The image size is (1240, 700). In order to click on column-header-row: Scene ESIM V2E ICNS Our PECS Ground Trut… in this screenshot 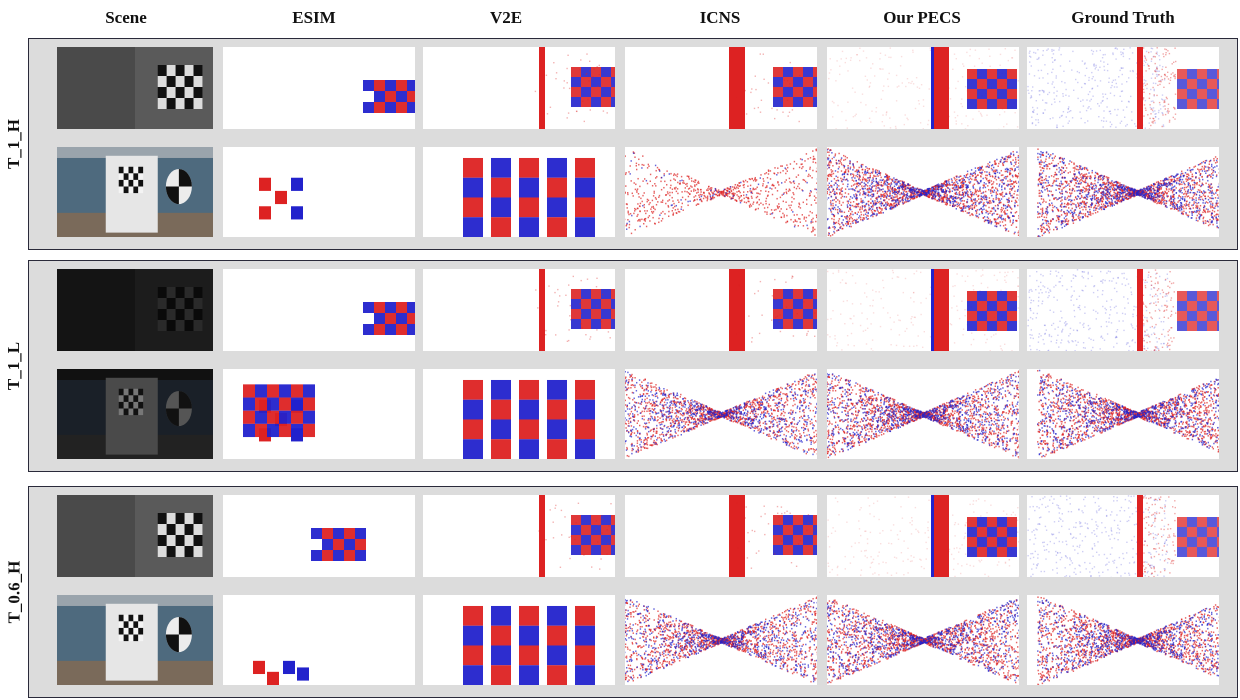, I will do `click(634, 18)`.